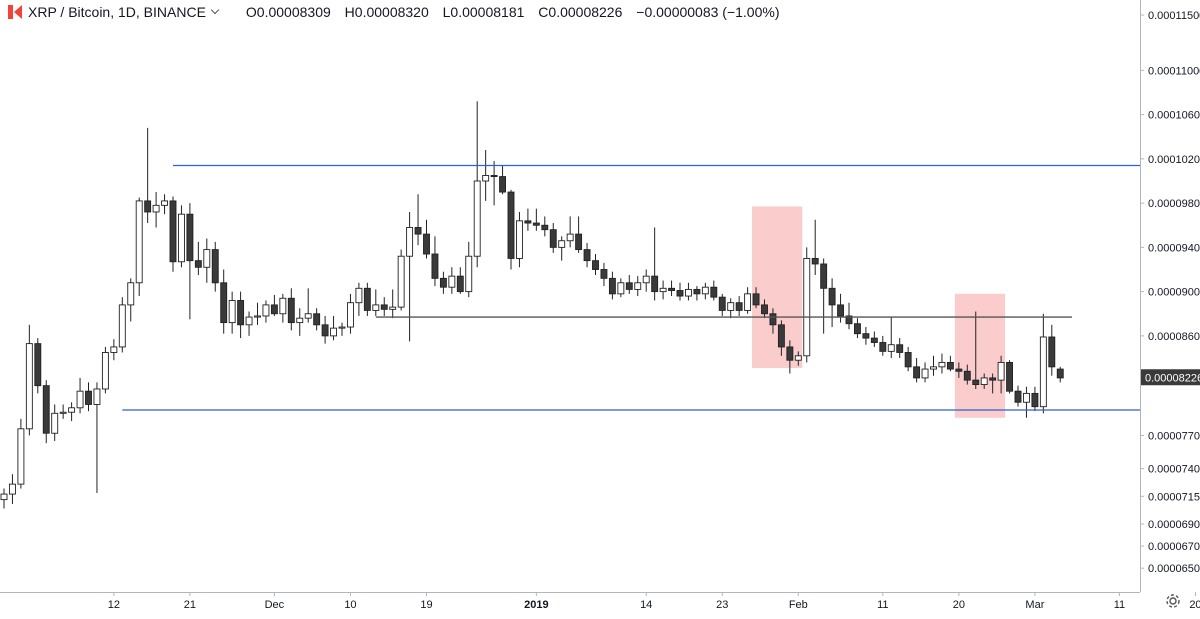  What do you see at coordinates (580, 12) in the screenshot?
I see `close-value: C0.00008226` at bounding box center [580, 12].